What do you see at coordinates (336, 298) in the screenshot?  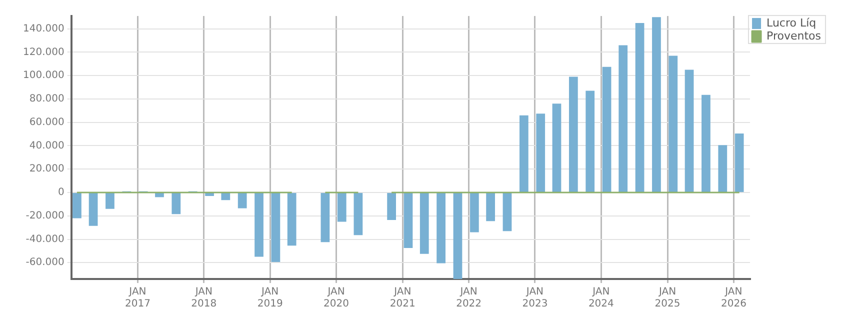 I see `x-tick-label: JAN 2020` at bounding box center [336, 298].